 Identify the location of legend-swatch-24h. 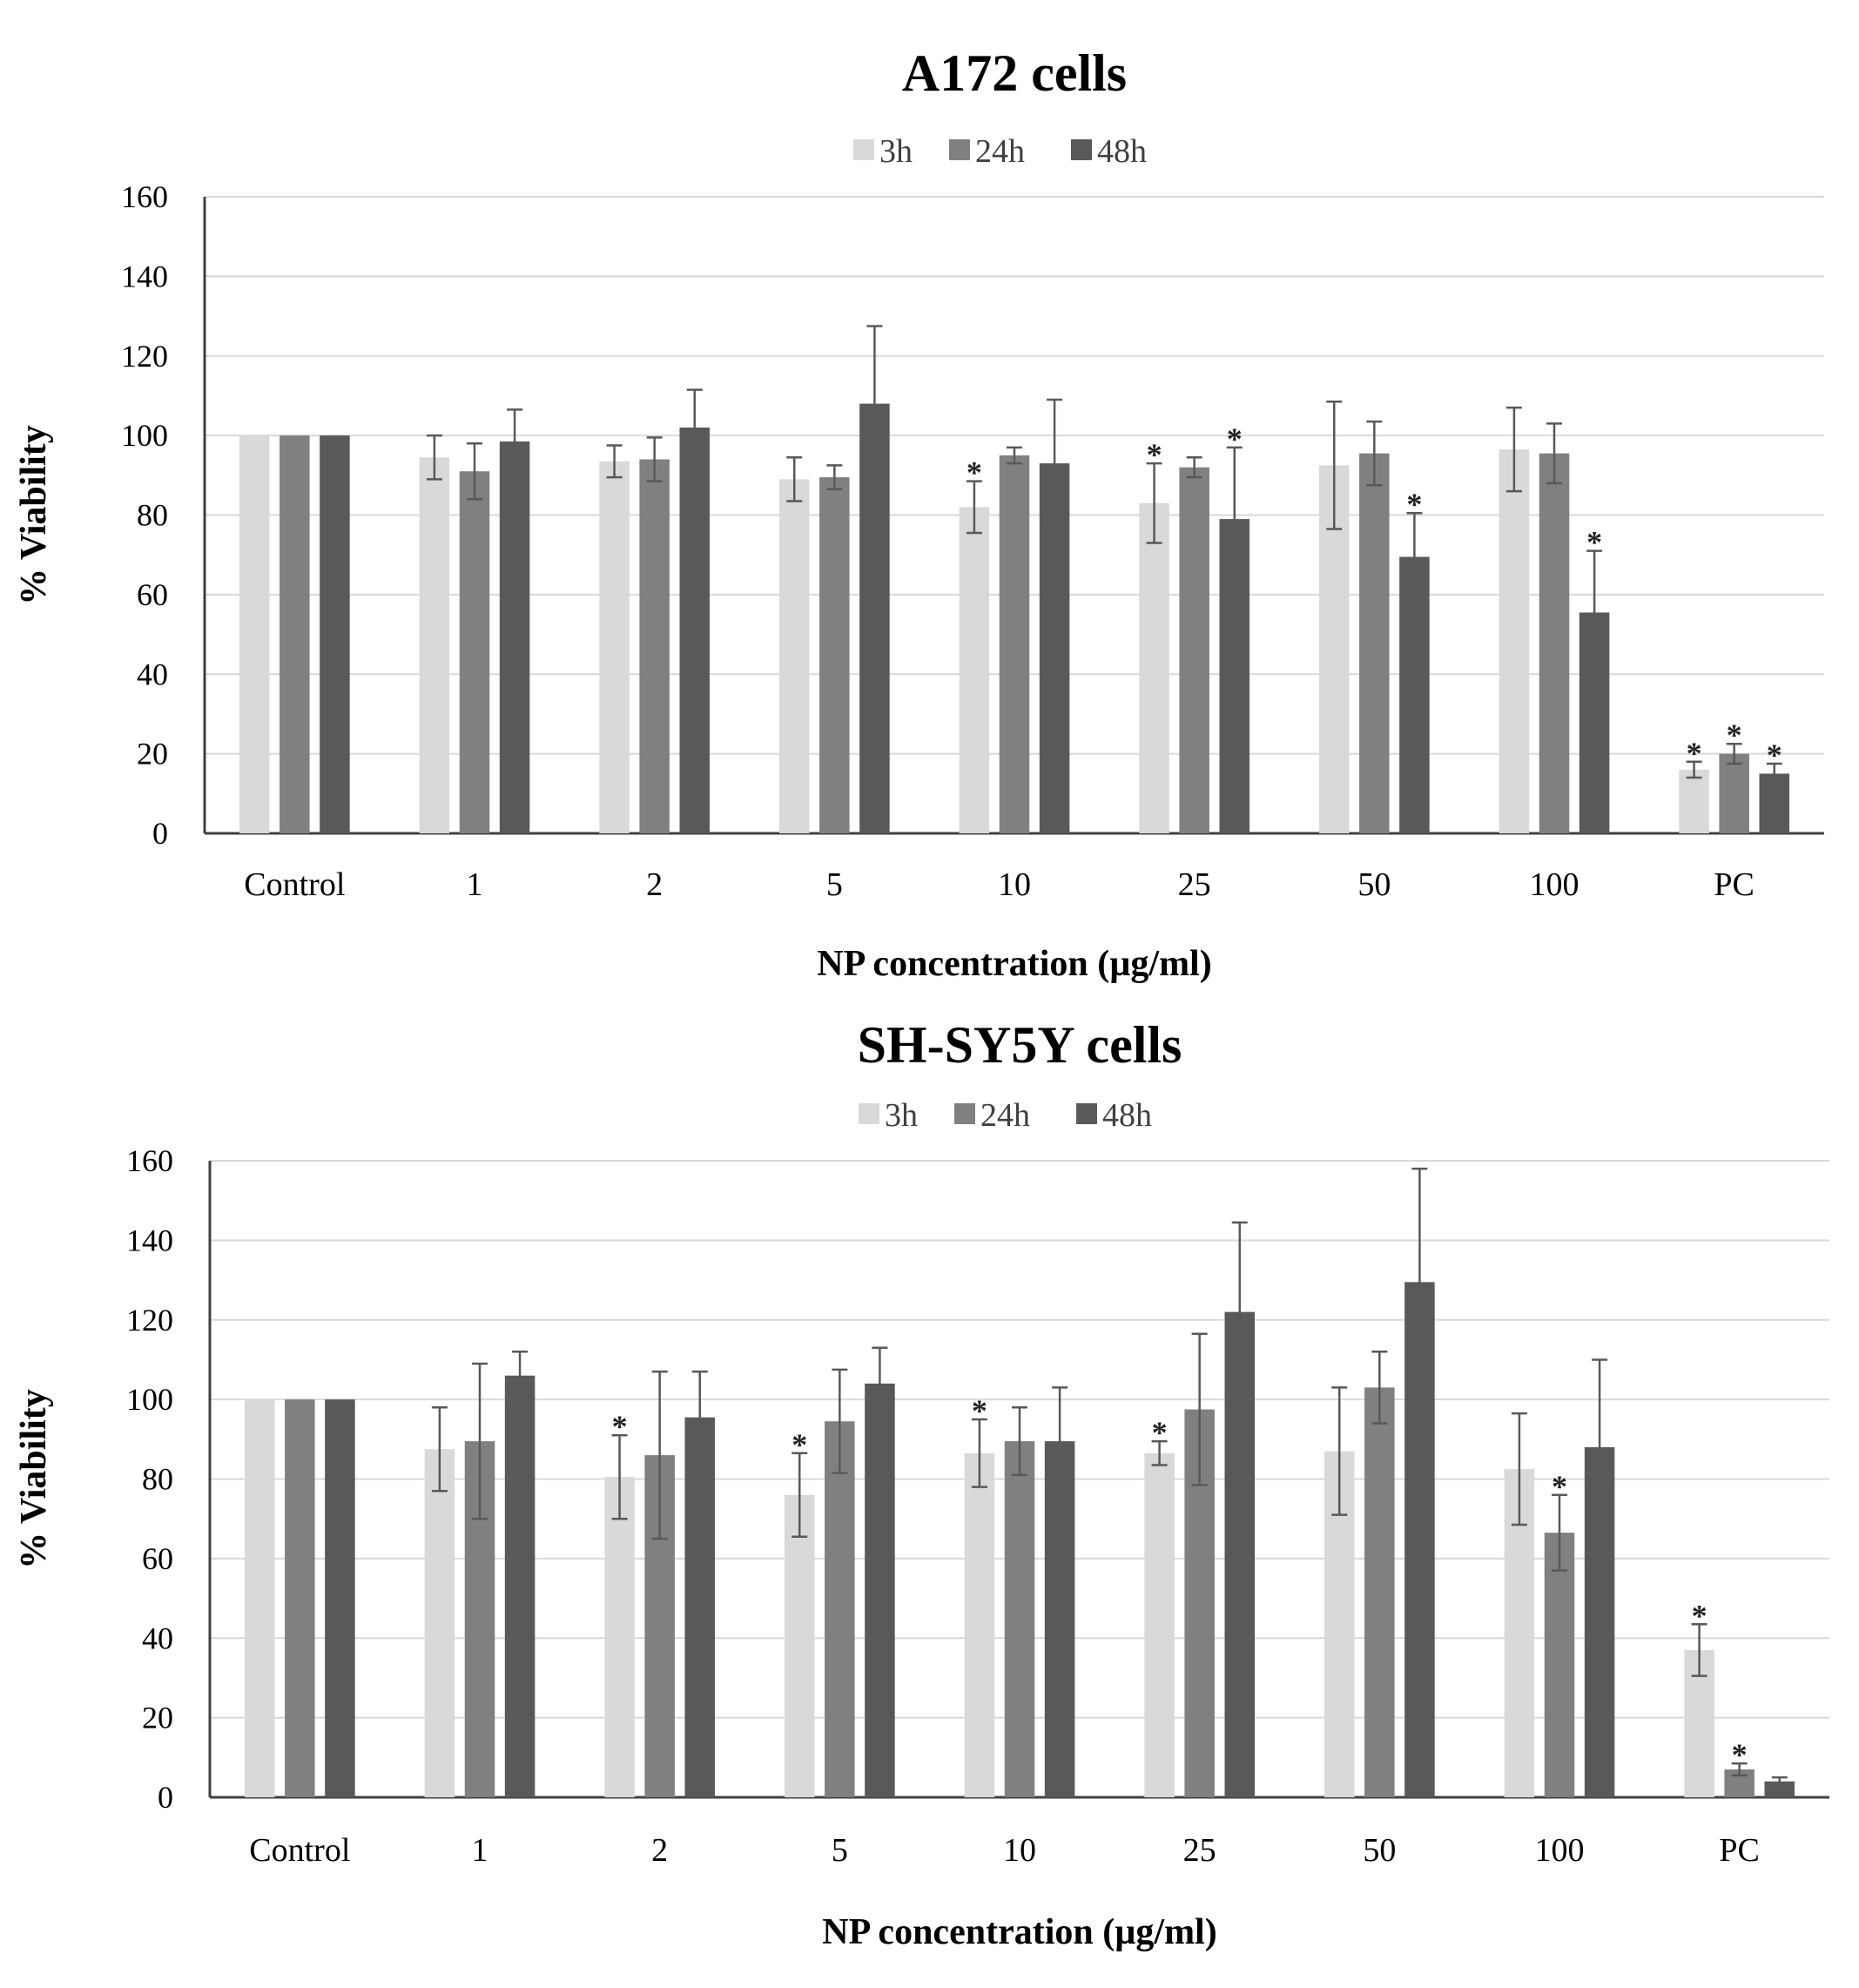
(964, 1113).